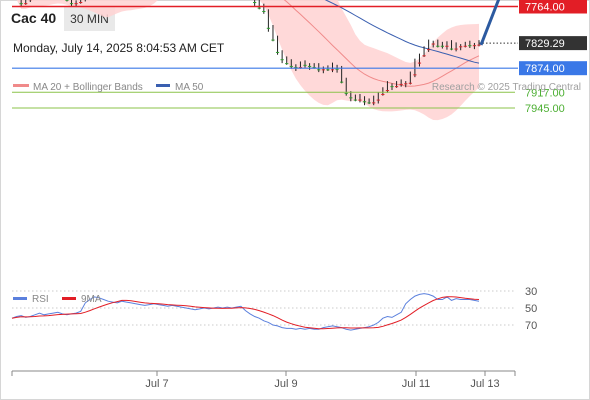  Describe the element at coordinates (490, 23) in the screenshot. I see `forecast-arrow-shaft` at that location.